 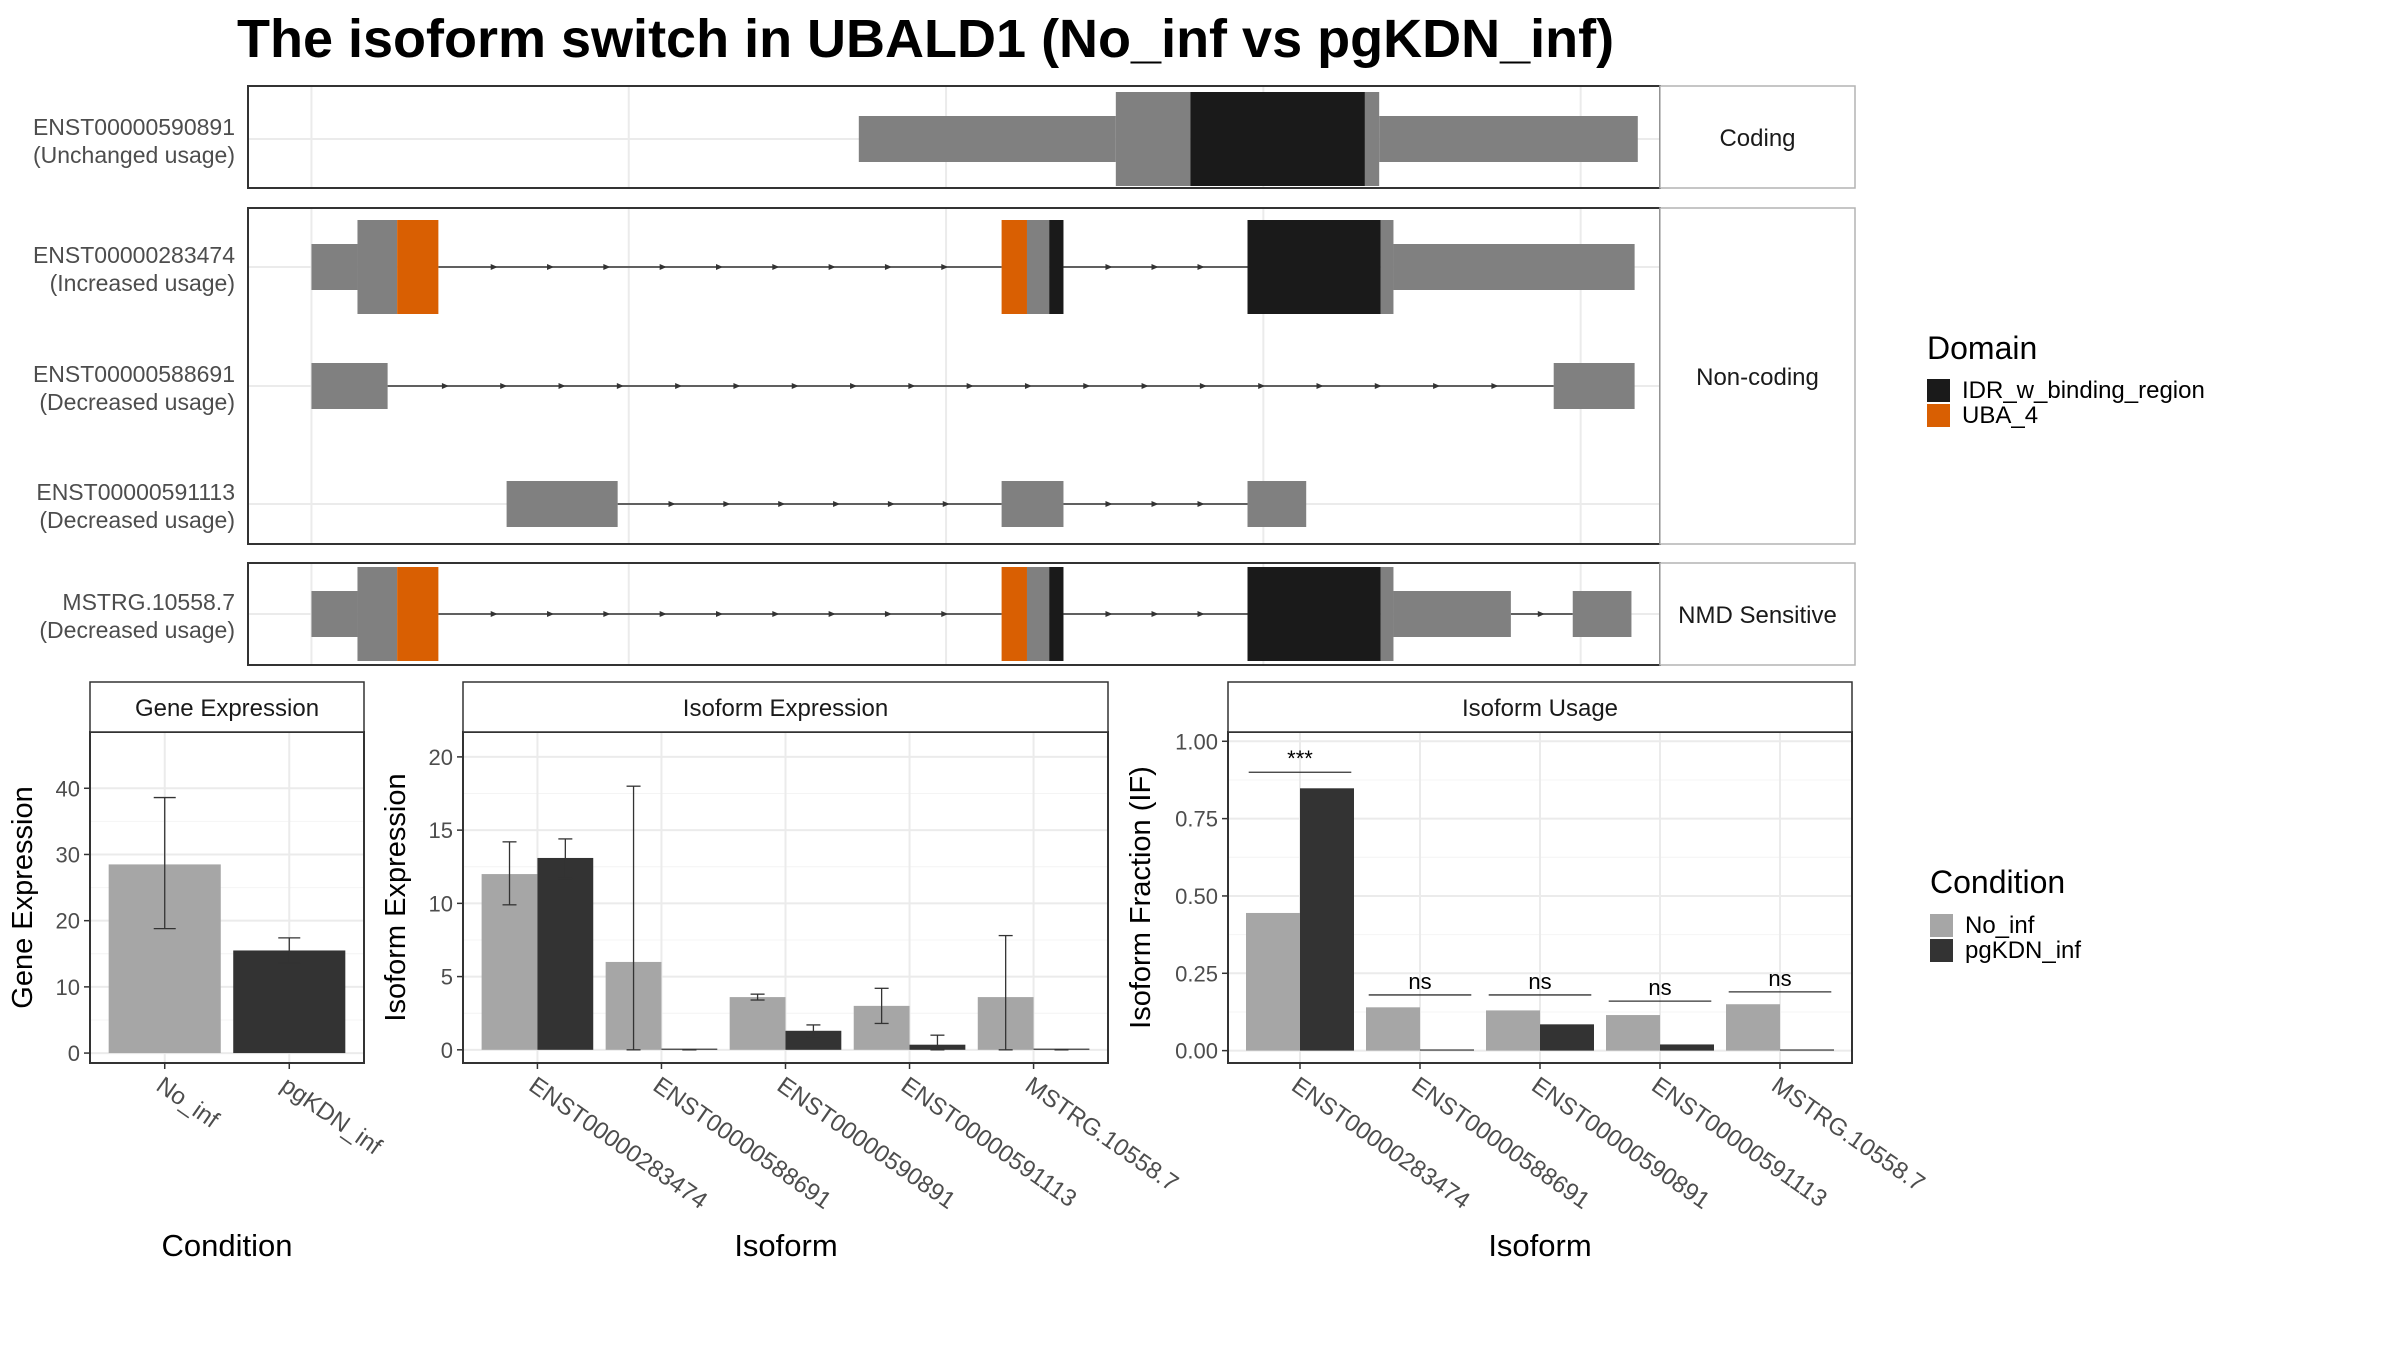 What do you see at coordinates (148, 602) in the screenshot?
I see `transcript-id-label: MSTRG.10558.7` at bounding box center [148, 602].